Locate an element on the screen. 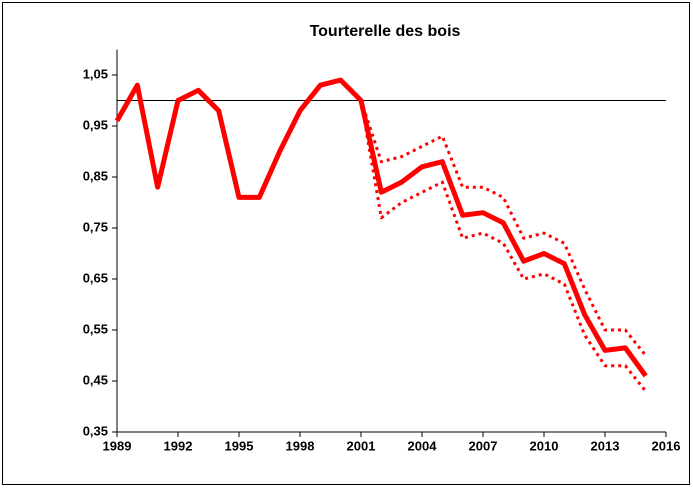 The image size is (693, 488). x-tick-label: 2016 is located at coordinates (666, 445).